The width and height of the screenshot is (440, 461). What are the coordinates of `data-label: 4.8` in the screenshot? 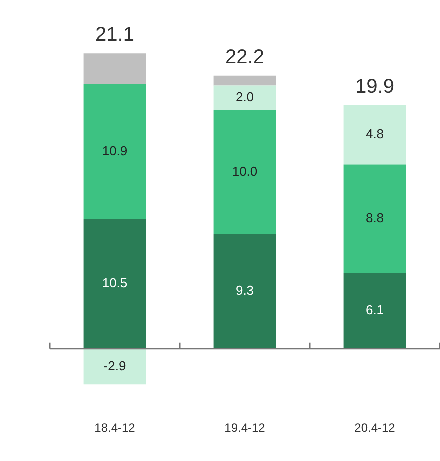 It's located at (375, 134).